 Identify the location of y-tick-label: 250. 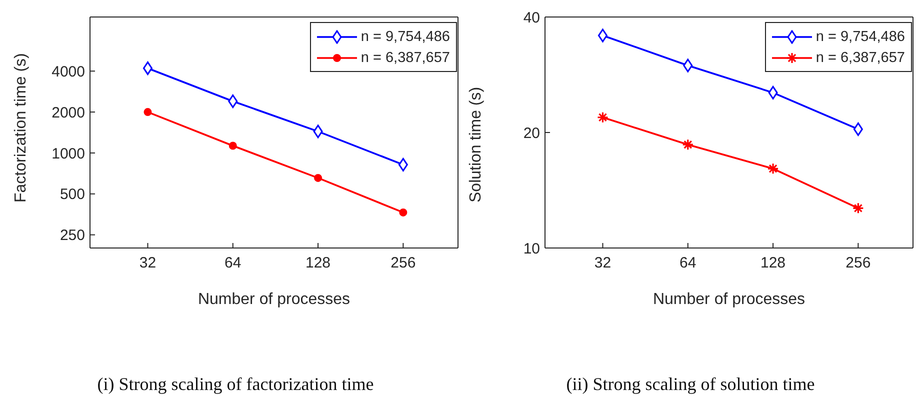
(72, 235).